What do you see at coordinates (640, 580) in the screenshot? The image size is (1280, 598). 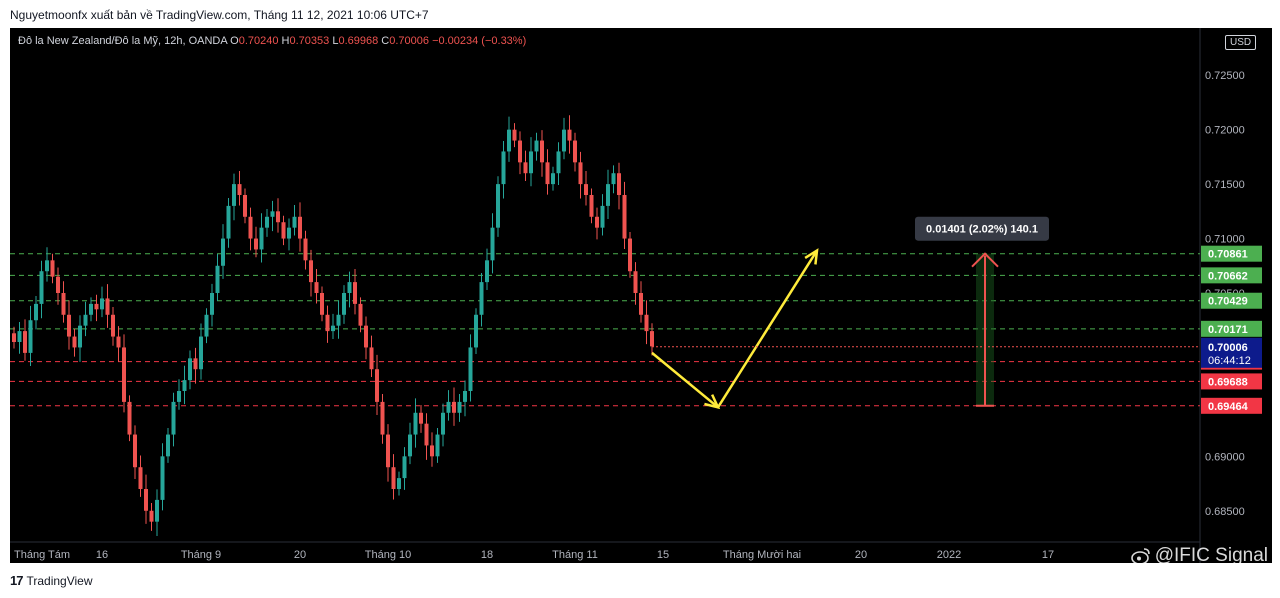 I see `footer-bar: 17 TradingView` at bounding box center [640, 580].